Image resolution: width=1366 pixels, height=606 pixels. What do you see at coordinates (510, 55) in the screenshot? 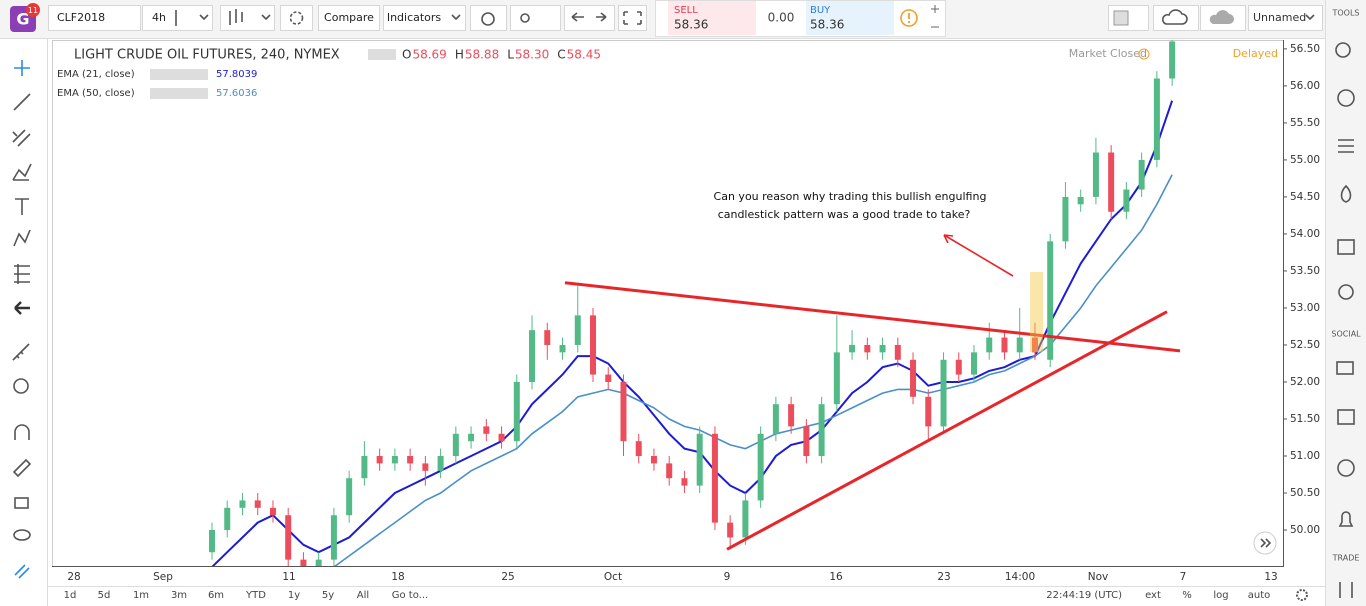
I see `ohlc-letter: L` at bounding box center [510, 55].